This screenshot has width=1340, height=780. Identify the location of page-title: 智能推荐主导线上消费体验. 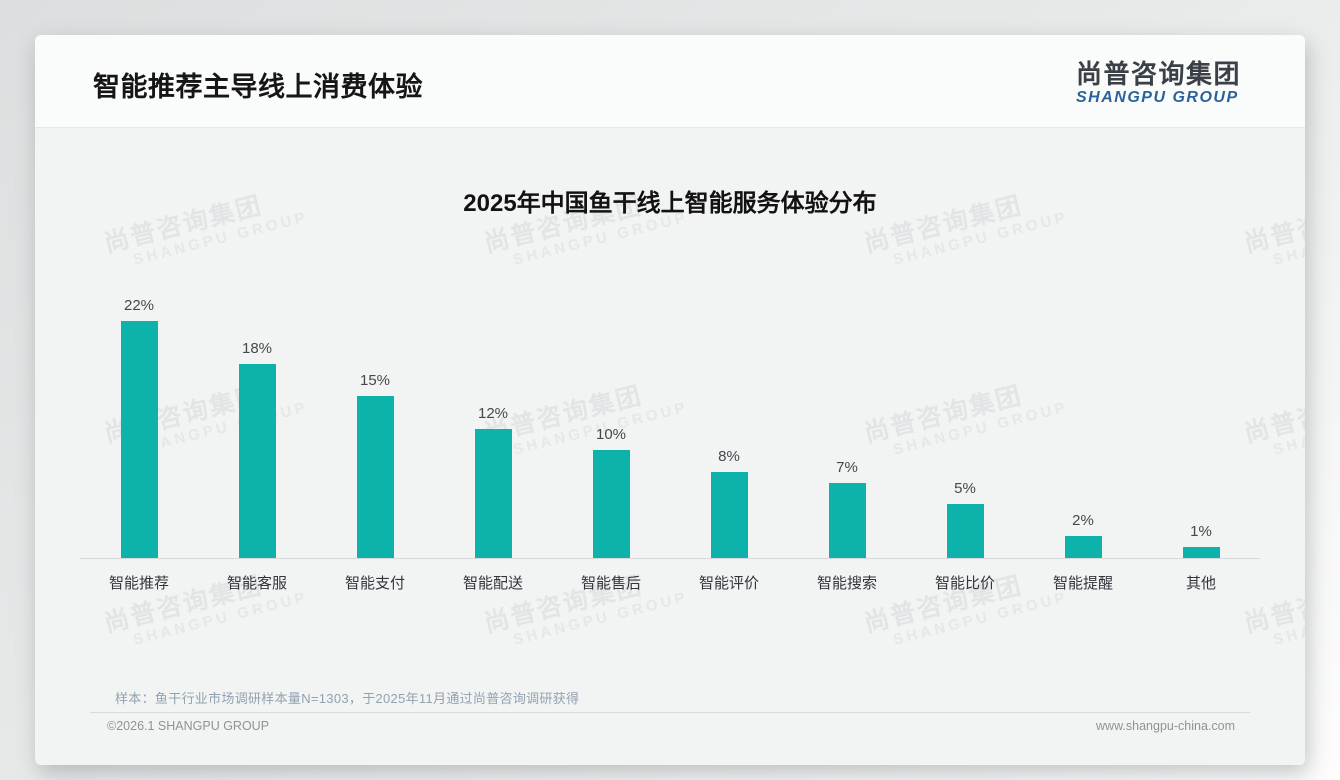
(258, 86).